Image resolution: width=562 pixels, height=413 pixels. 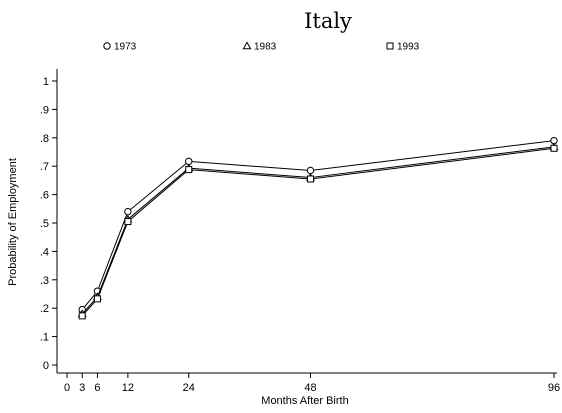 What do you see at coordinates (44, 338) in the screenshot?
I see `y-tick-label: .1` at bounding box center [44, 338].